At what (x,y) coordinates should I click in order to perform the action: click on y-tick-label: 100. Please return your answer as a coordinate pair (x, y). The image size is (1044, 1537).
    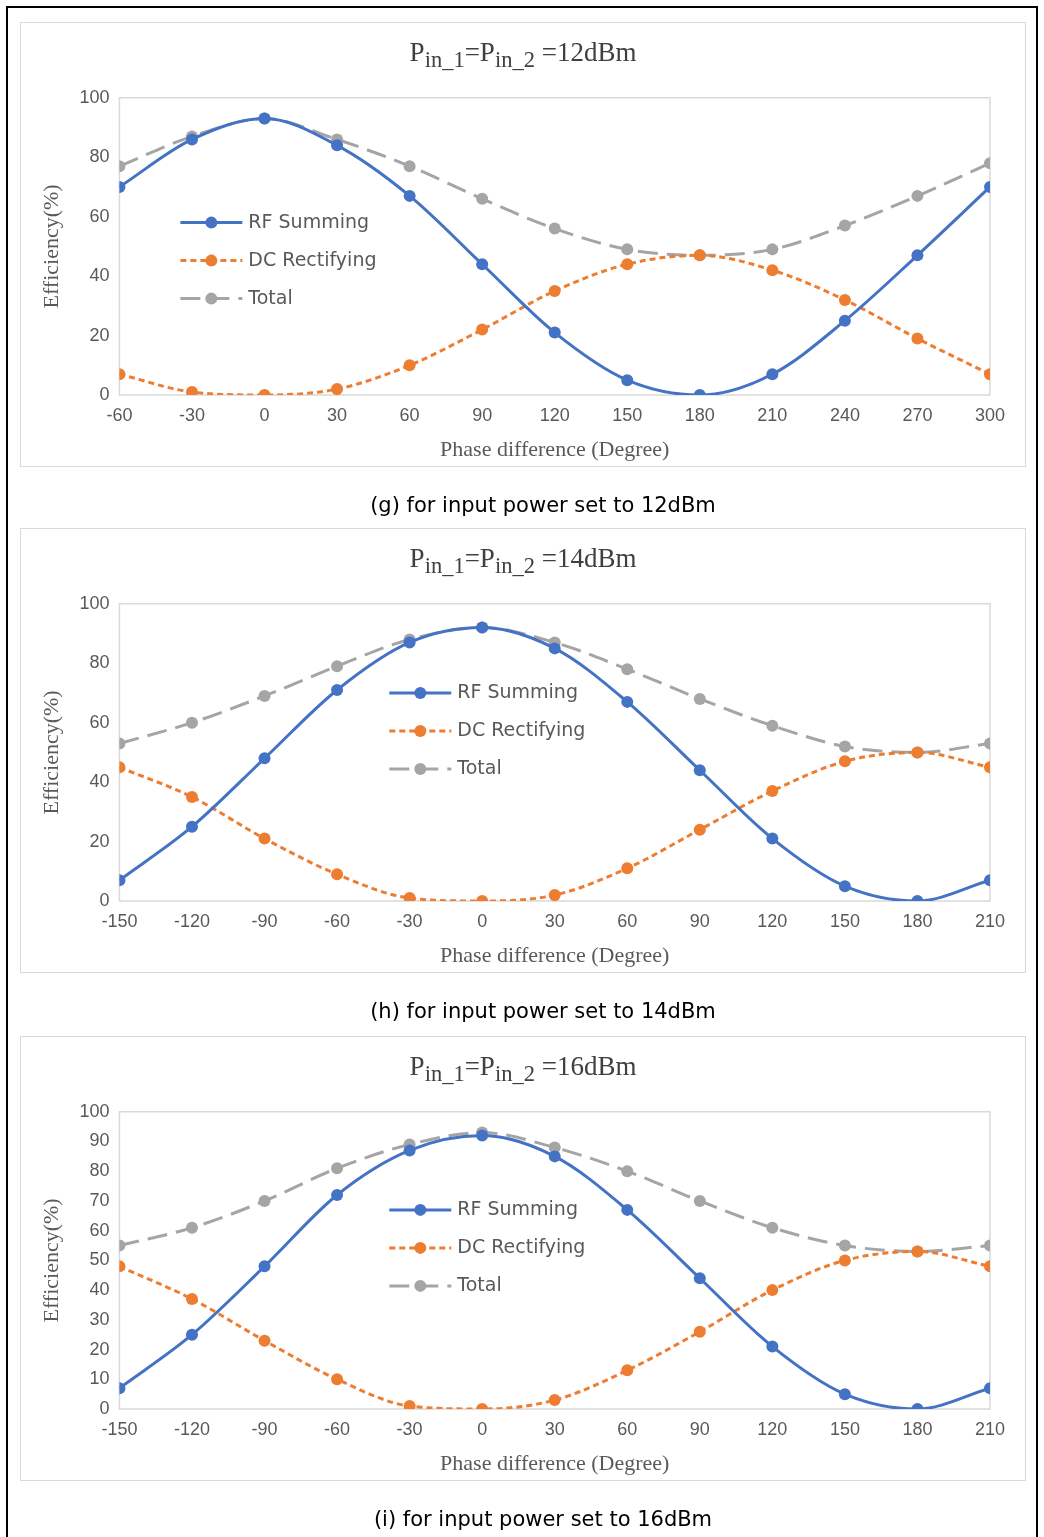
    Looking at the image, I should click on (94, 1110).